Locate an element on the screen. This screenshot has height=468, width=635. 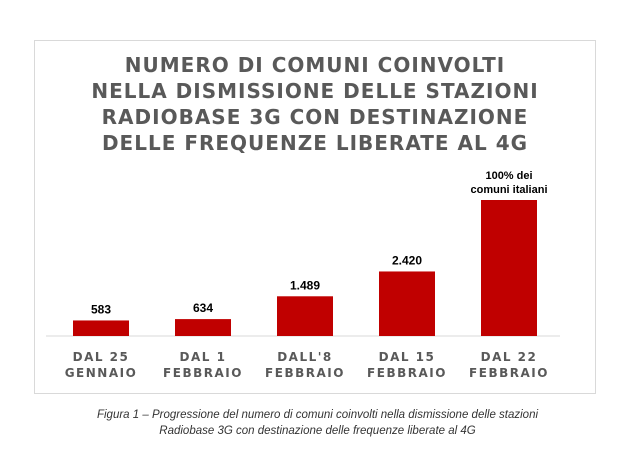
category-label-3-line-2: FEBBRAIO is located at coordinates (305, 373).